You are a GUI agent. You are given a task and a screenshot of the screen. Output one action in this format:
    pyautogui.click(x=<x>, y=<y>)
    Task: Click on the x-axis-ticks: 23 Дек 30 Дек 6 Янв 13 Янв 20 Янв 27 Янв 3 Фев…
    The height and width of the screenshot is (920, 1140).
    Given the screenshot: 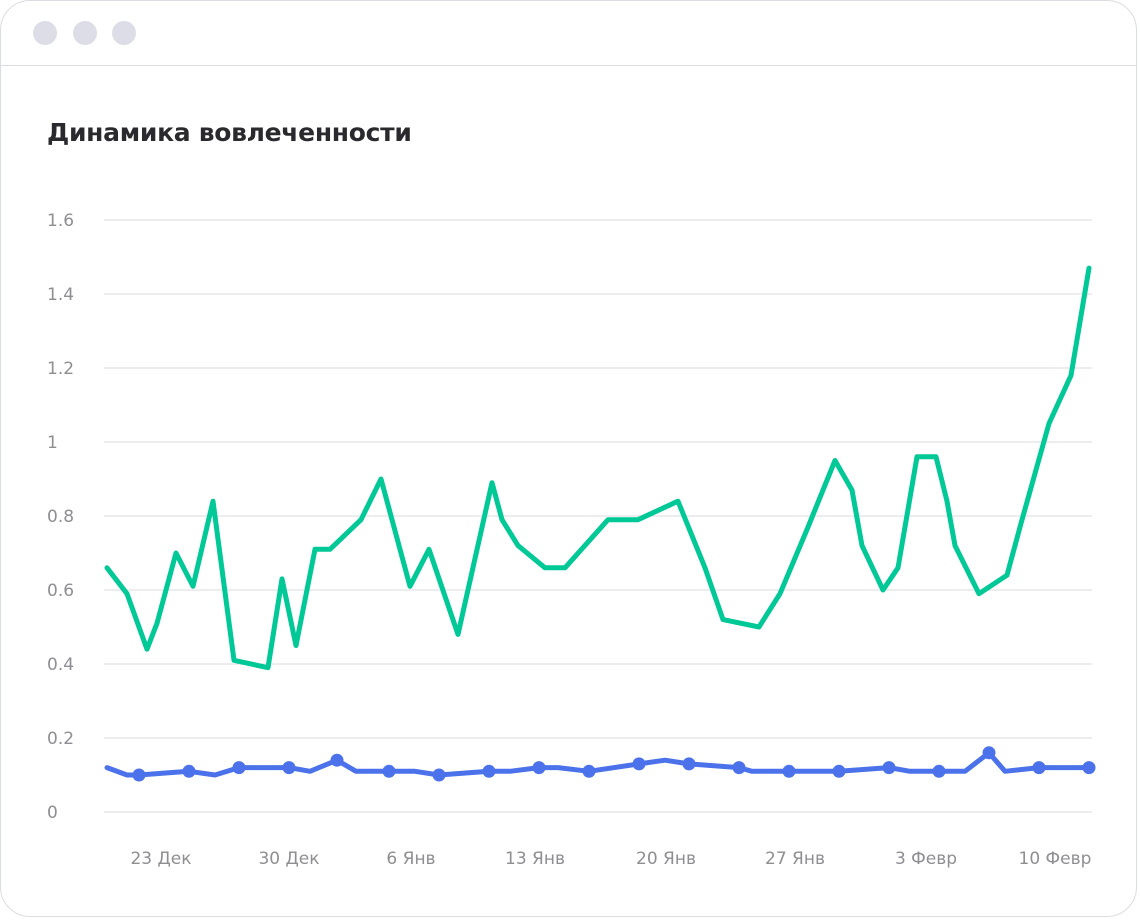 What is the action you would take?
    pyautogui.click(x=610, y=859)
    